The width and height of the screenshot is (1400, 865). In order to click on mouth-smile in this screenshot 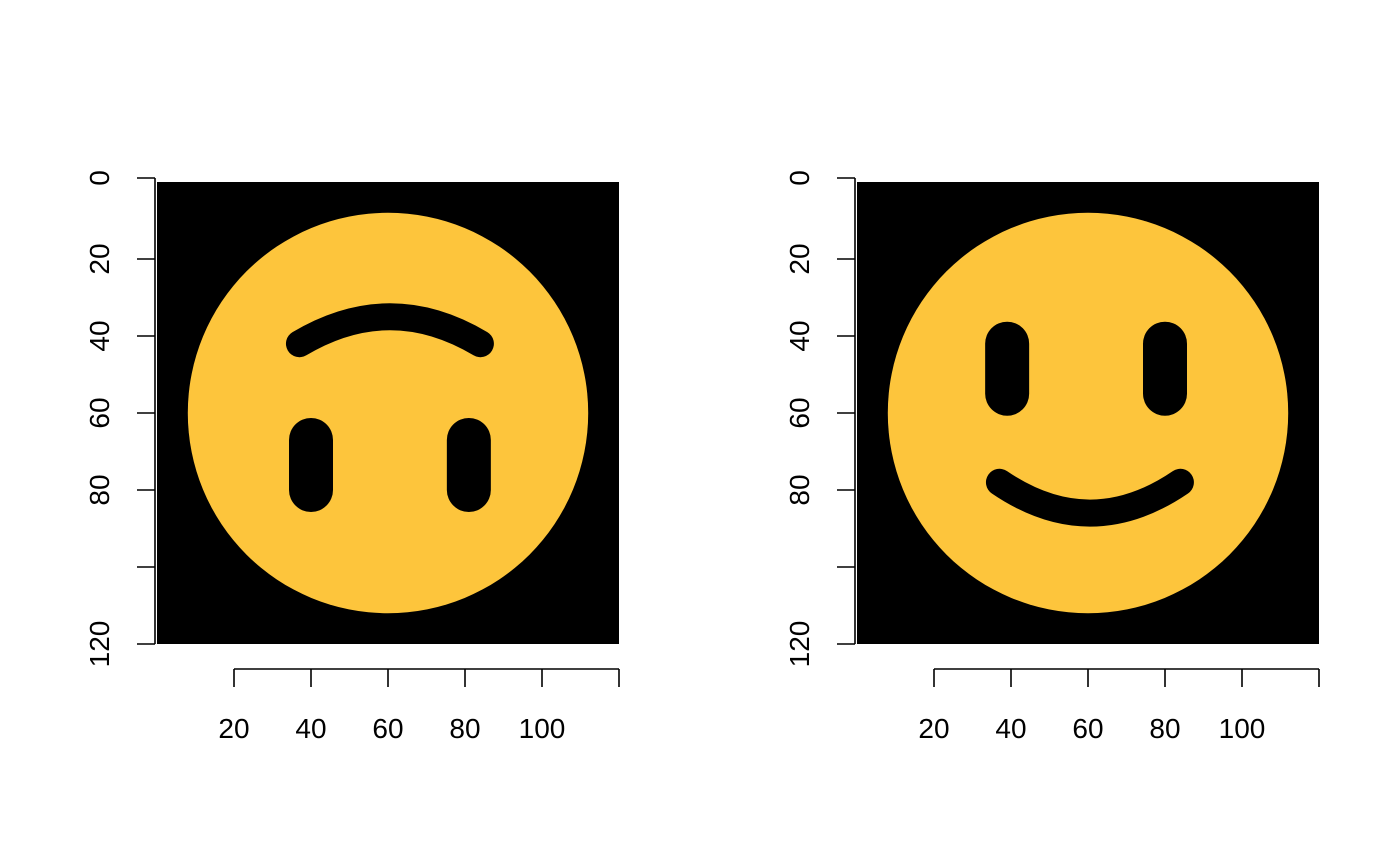, I will do `click(1089, 497)`.